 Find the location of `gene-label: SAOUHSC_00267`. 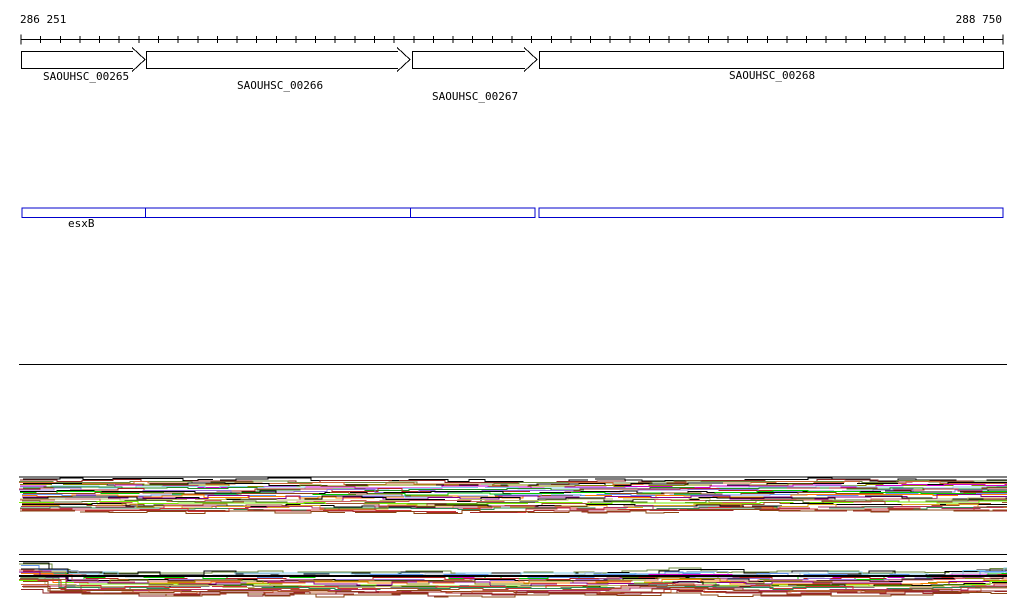

gene-label: SAOUHSC_00267 is located at coordinates (475, 96).